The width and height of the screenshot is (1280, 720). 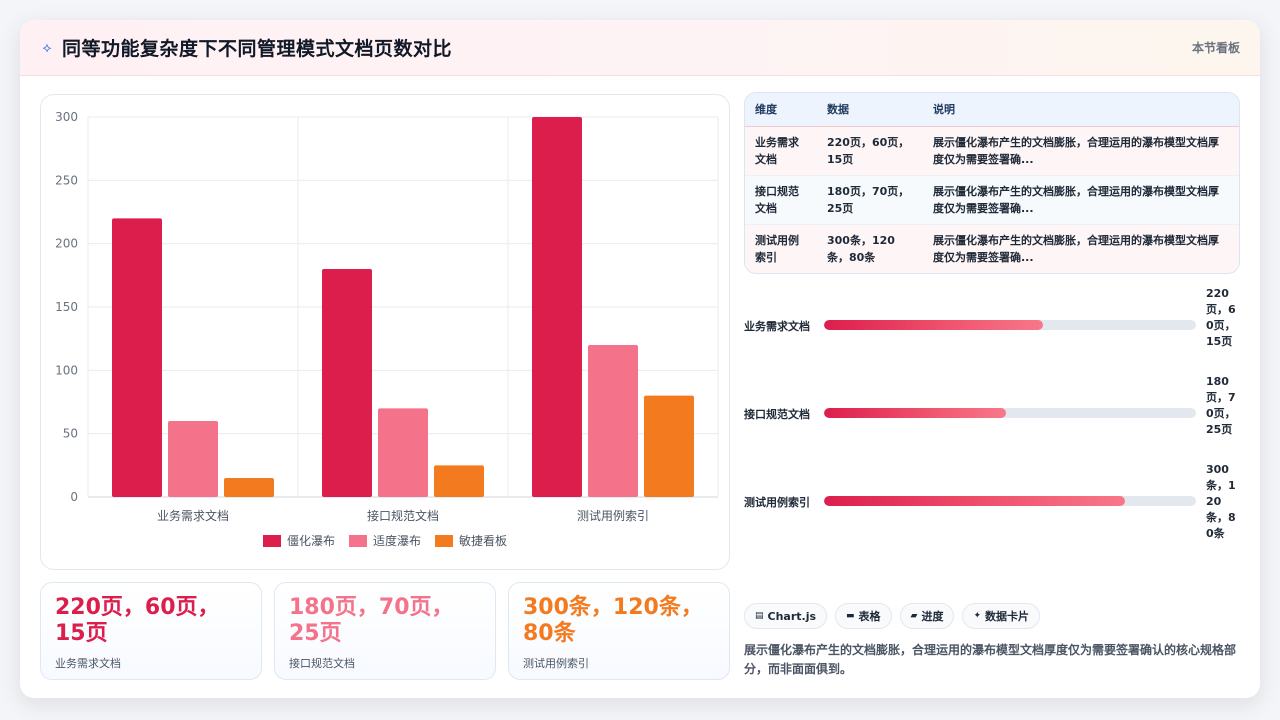 What do you see at coordinates (257, 49) in the screenshot?
I see `page-title: 同等功能复杂度下不同管理模式文档页数对比` at bounding box center [257, 49].